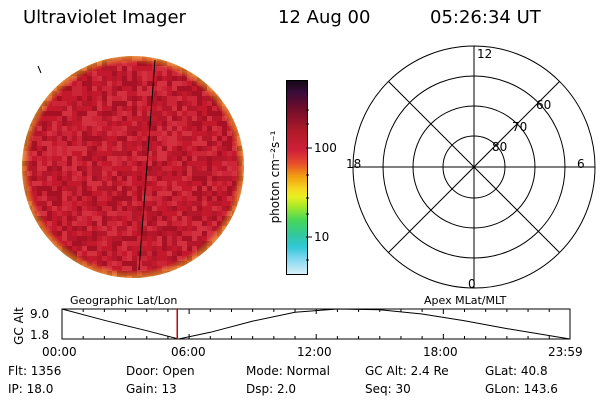  Describe the element at coordinates (516, 371) in the screenshot. I see `geographic-latitude: GLat: 40.8` at that location.